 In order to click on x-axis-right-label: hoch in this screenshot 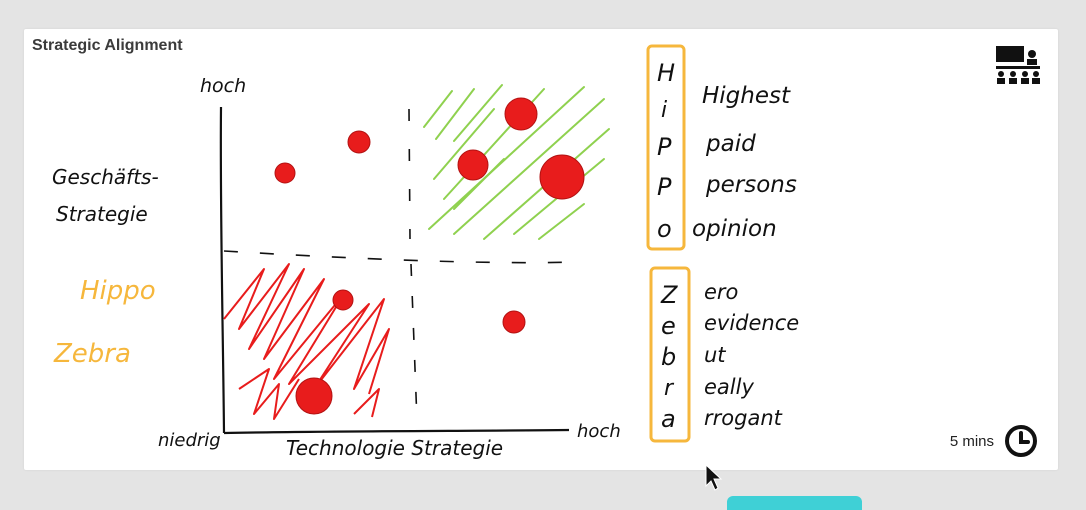, I will do `click(599, 431)`.